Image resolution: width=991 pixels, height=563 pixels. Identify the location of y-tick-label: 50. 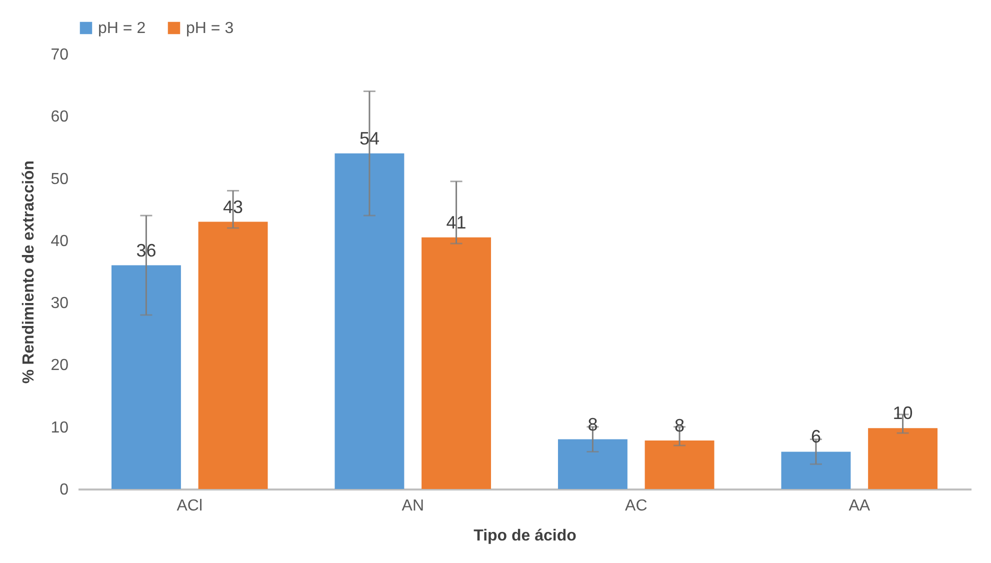
(59, 179).